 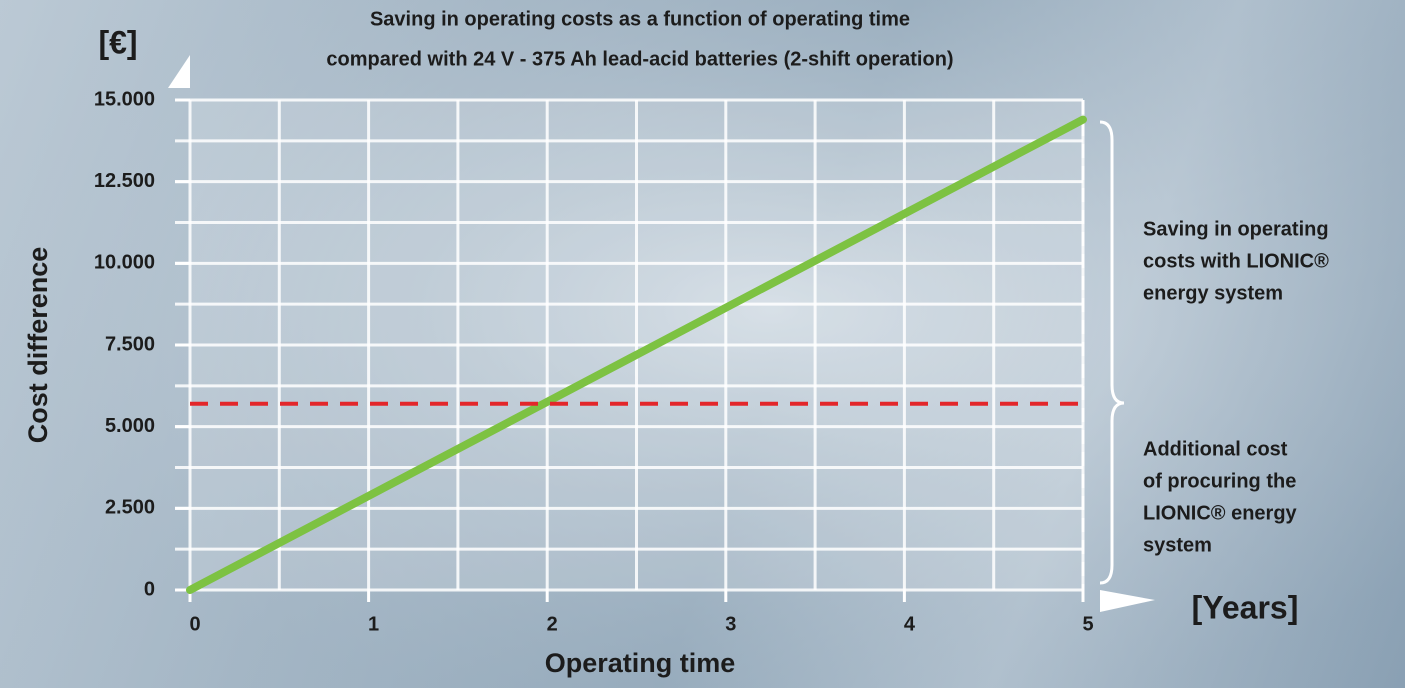 I want to click on y-unit: [€], so click(x=117, y=42).